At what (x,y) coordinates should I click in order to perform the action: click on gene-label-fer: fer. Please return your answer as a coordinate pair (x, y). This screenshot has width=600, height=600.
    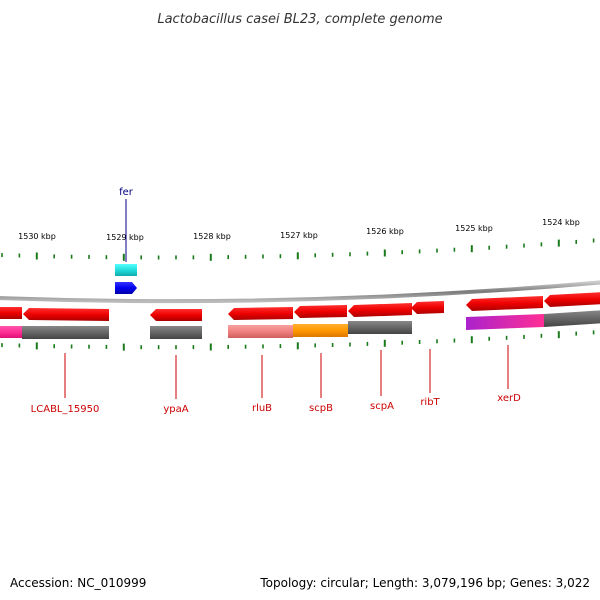
    Looking at the image, I should click on (126, 192).